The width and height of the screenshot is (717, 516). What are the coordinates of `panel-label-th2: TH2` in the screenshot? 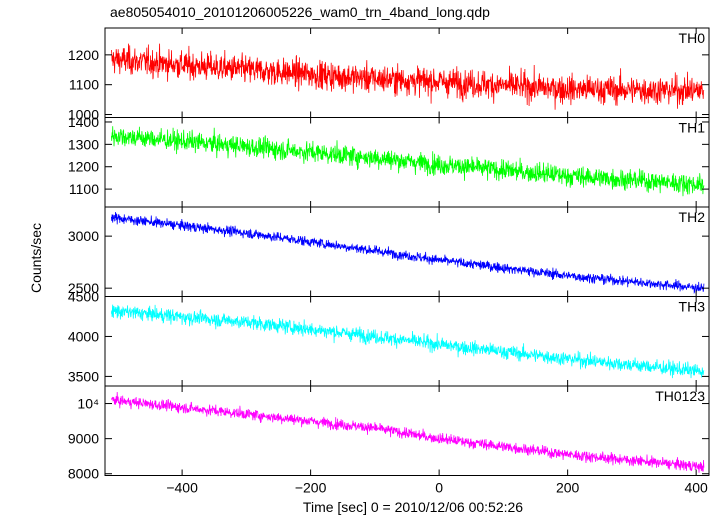 It's located at (692, 217).